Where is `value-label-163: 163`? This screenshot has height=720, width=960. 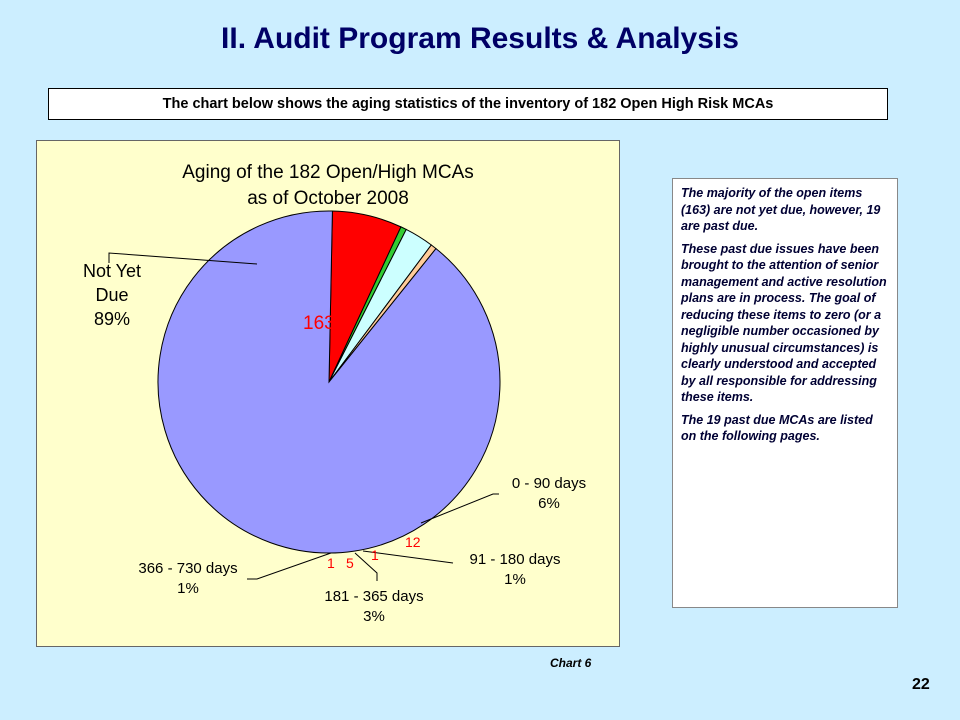 value-label-163: 163 is located at coordinates (319, 323).